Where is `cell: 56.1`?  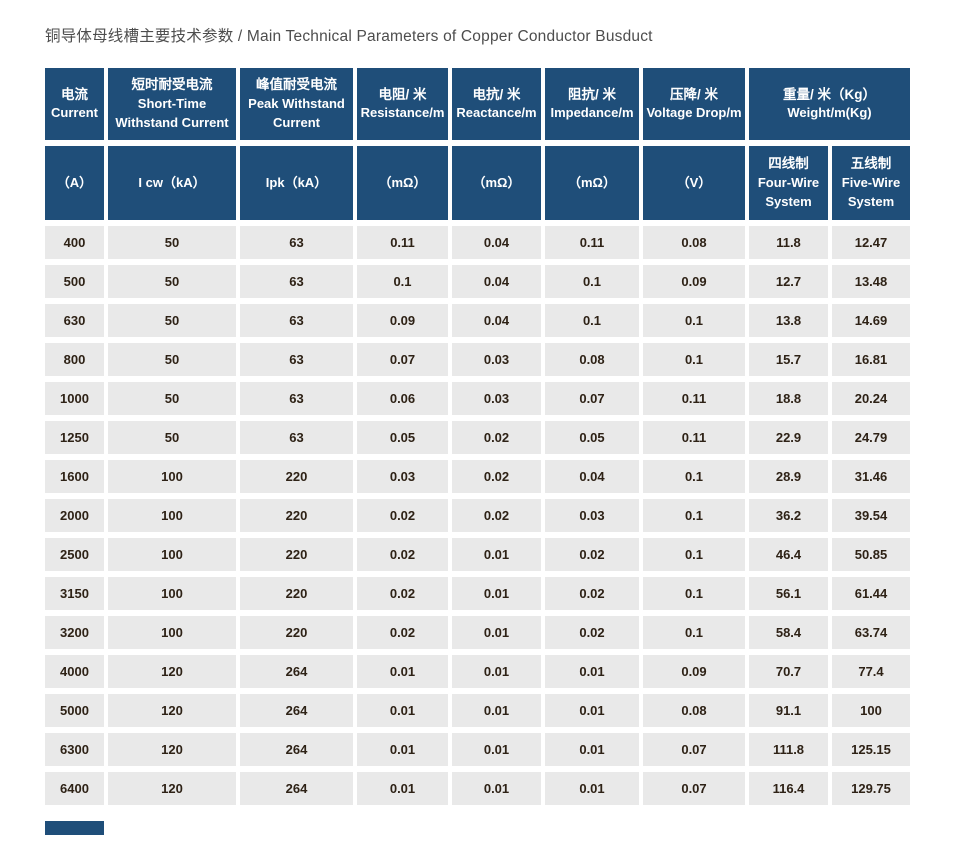
cell: 56.1 is located at coordinates (788, 593).